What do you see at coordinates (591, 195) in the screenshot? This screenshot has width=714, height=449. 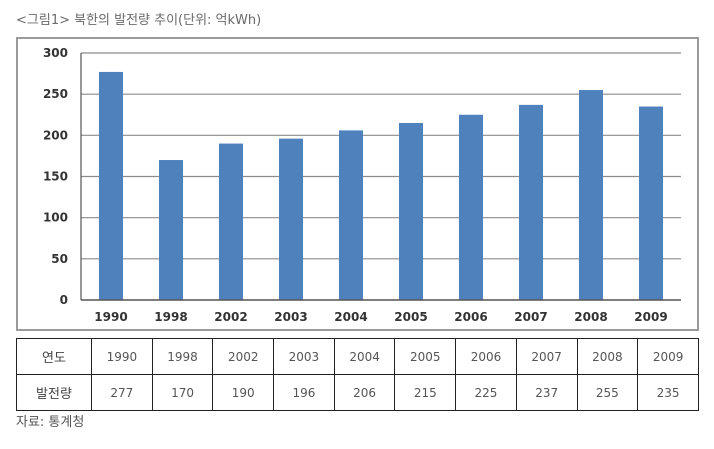 I see `bar-2008` at bounding box center [591, 195].